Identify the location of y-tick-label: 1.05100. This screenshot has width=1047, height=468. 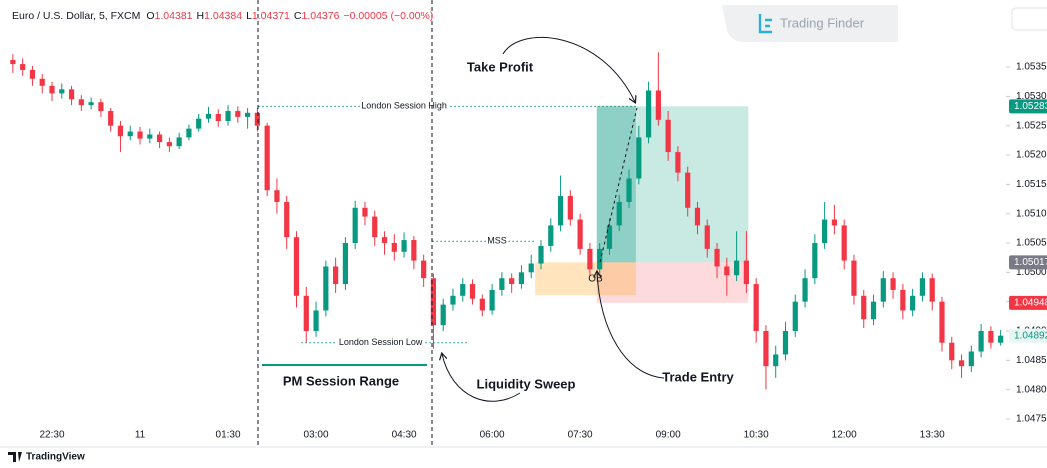
(1031, 213).